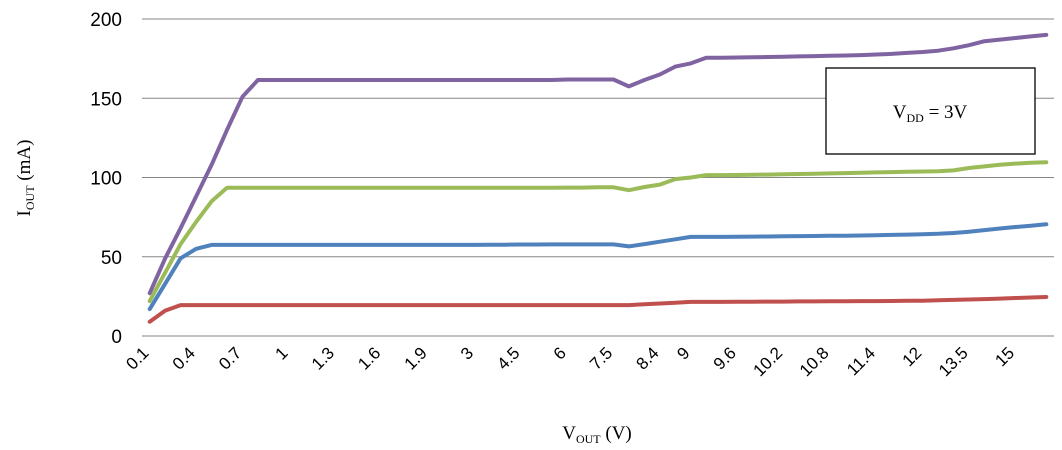  I want to click on y-tick-label: 100, so click(106, 179).